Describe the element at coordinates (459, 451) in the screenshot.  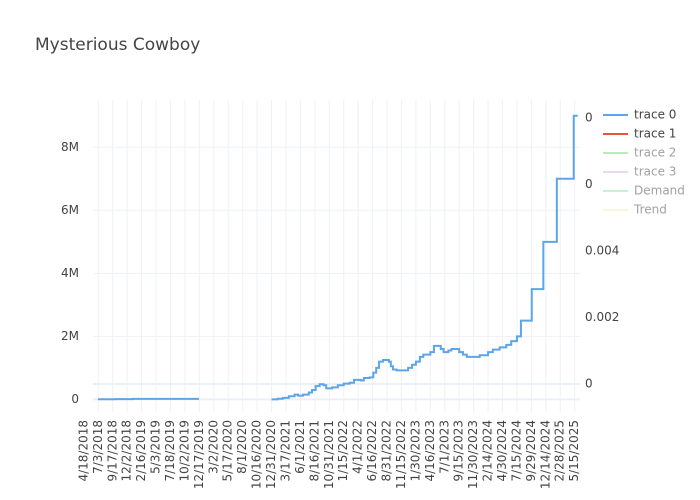
I see `x-tick-label: 9/15/2023` at that location.